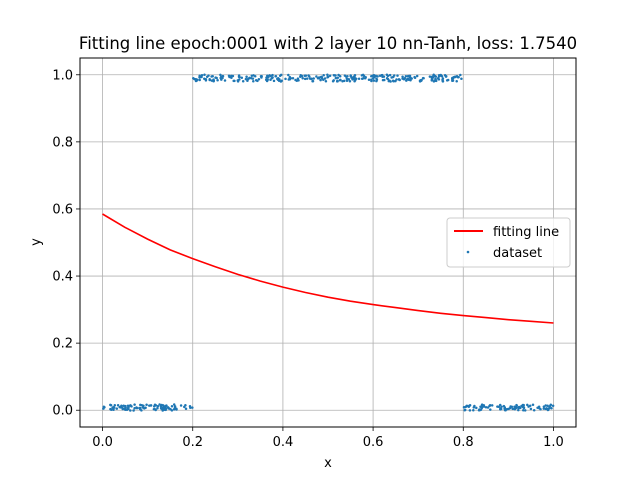 Image resolution: width=640 pixels, height=480 pixels. I want to click on x-tick-label: 0.2, so click(192, 442).